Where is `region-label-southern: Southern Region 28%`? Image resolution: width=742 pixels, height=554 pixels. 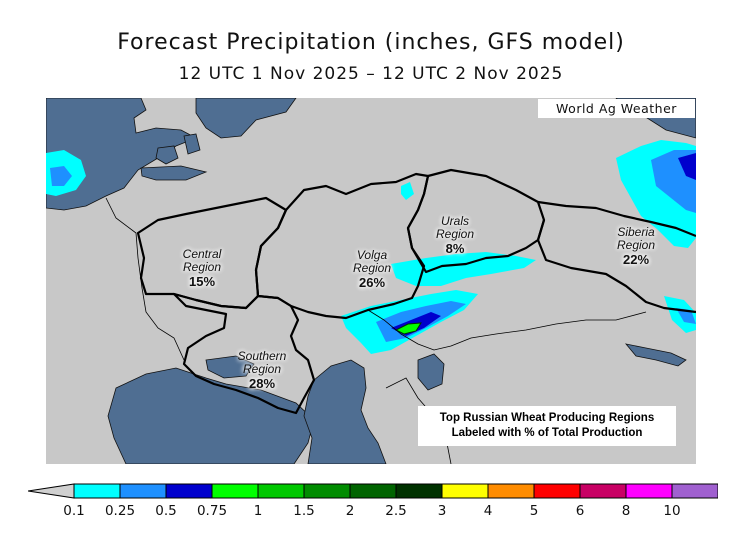
region-label-southern: Southern Region 28% is located at coordinates (262, 371).